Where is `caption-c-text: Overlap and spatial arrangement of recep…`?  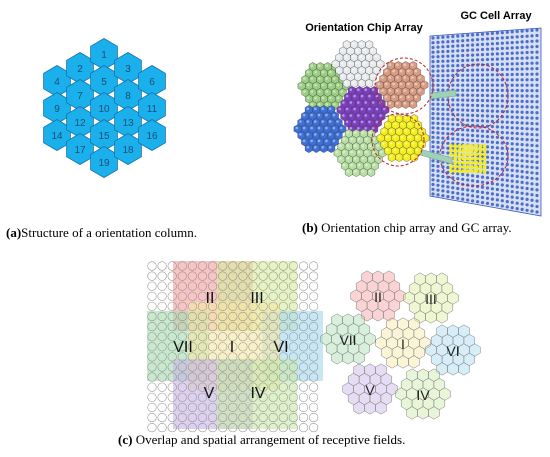
caption-c-text: Overlap and spatial arrangement of recep… is located at coordinates (270, 439).